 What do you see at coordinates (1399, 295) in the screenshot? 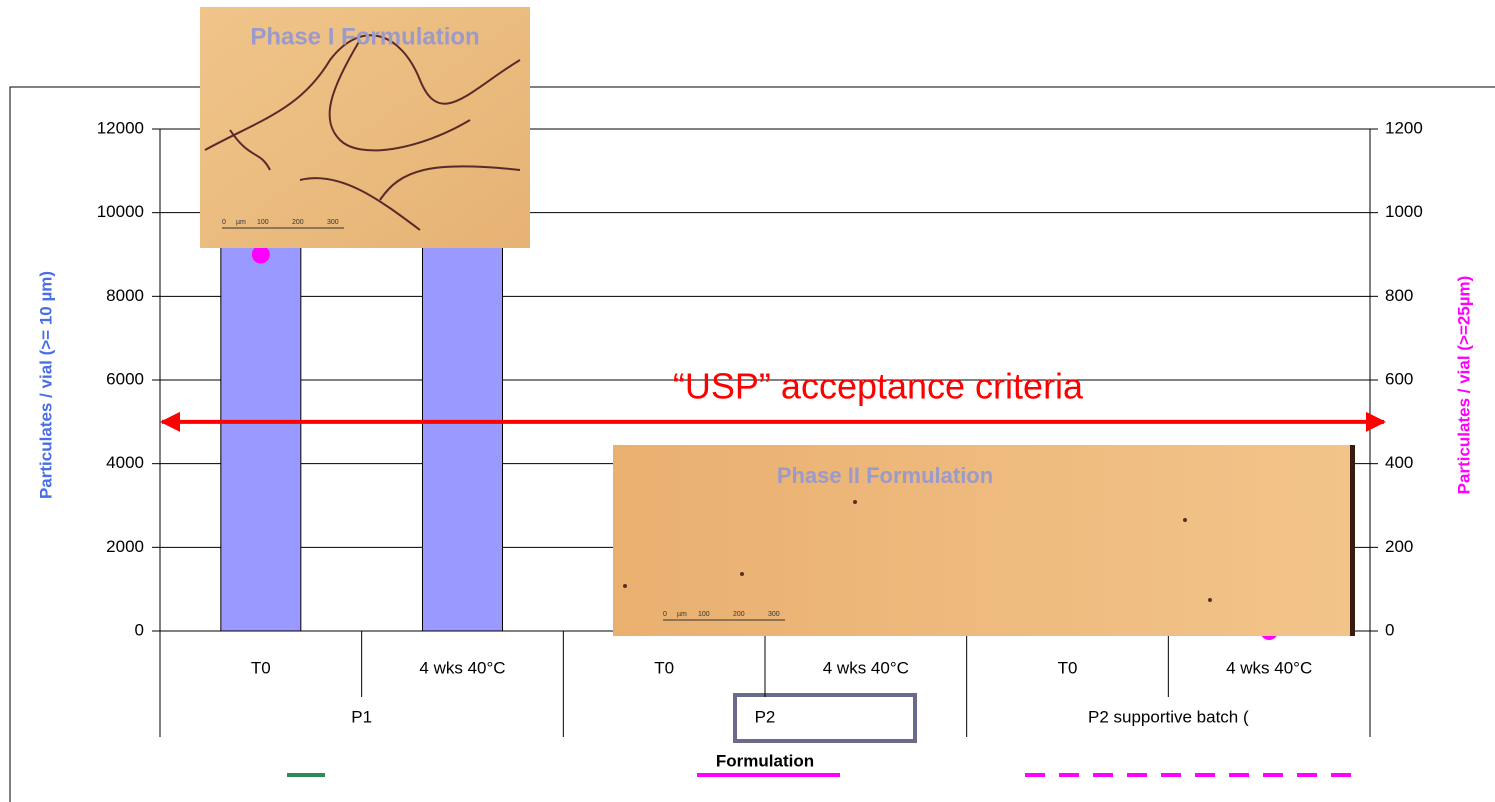
I see `y2-tick-label: 800` at bounding box center [1399, 295].